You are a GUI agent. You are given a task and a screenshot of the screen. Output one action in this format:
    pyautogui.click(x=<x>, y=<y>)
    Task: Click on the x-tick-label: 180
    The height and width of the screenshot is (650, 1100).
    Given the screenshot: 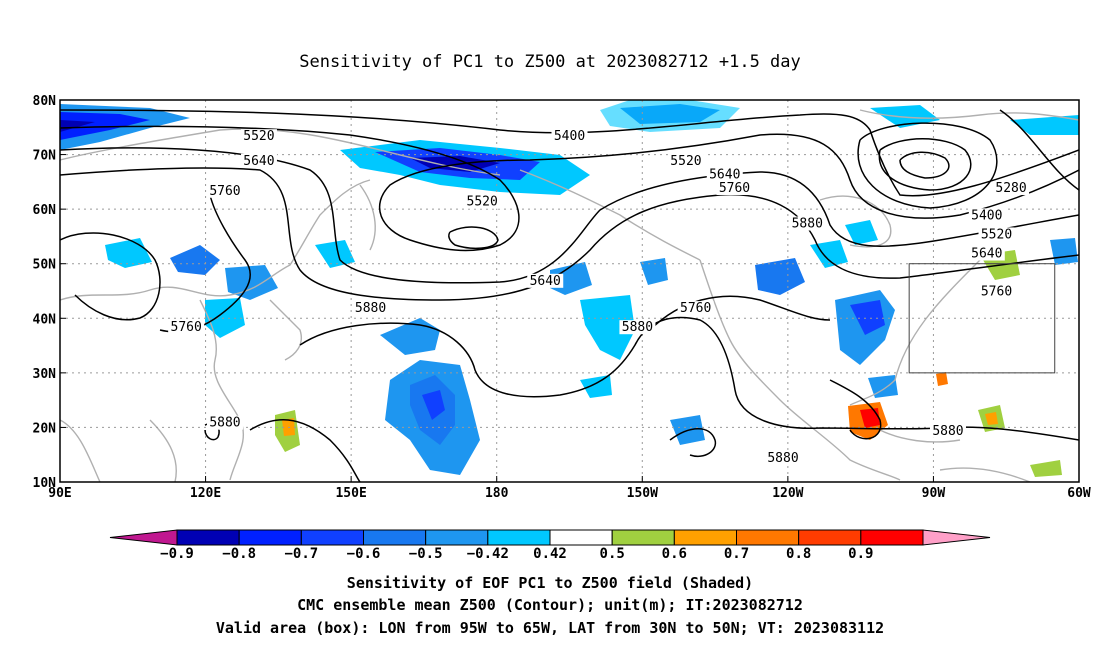 What is the action you would take?
    pyautogui.click(x=497, y=493)
    